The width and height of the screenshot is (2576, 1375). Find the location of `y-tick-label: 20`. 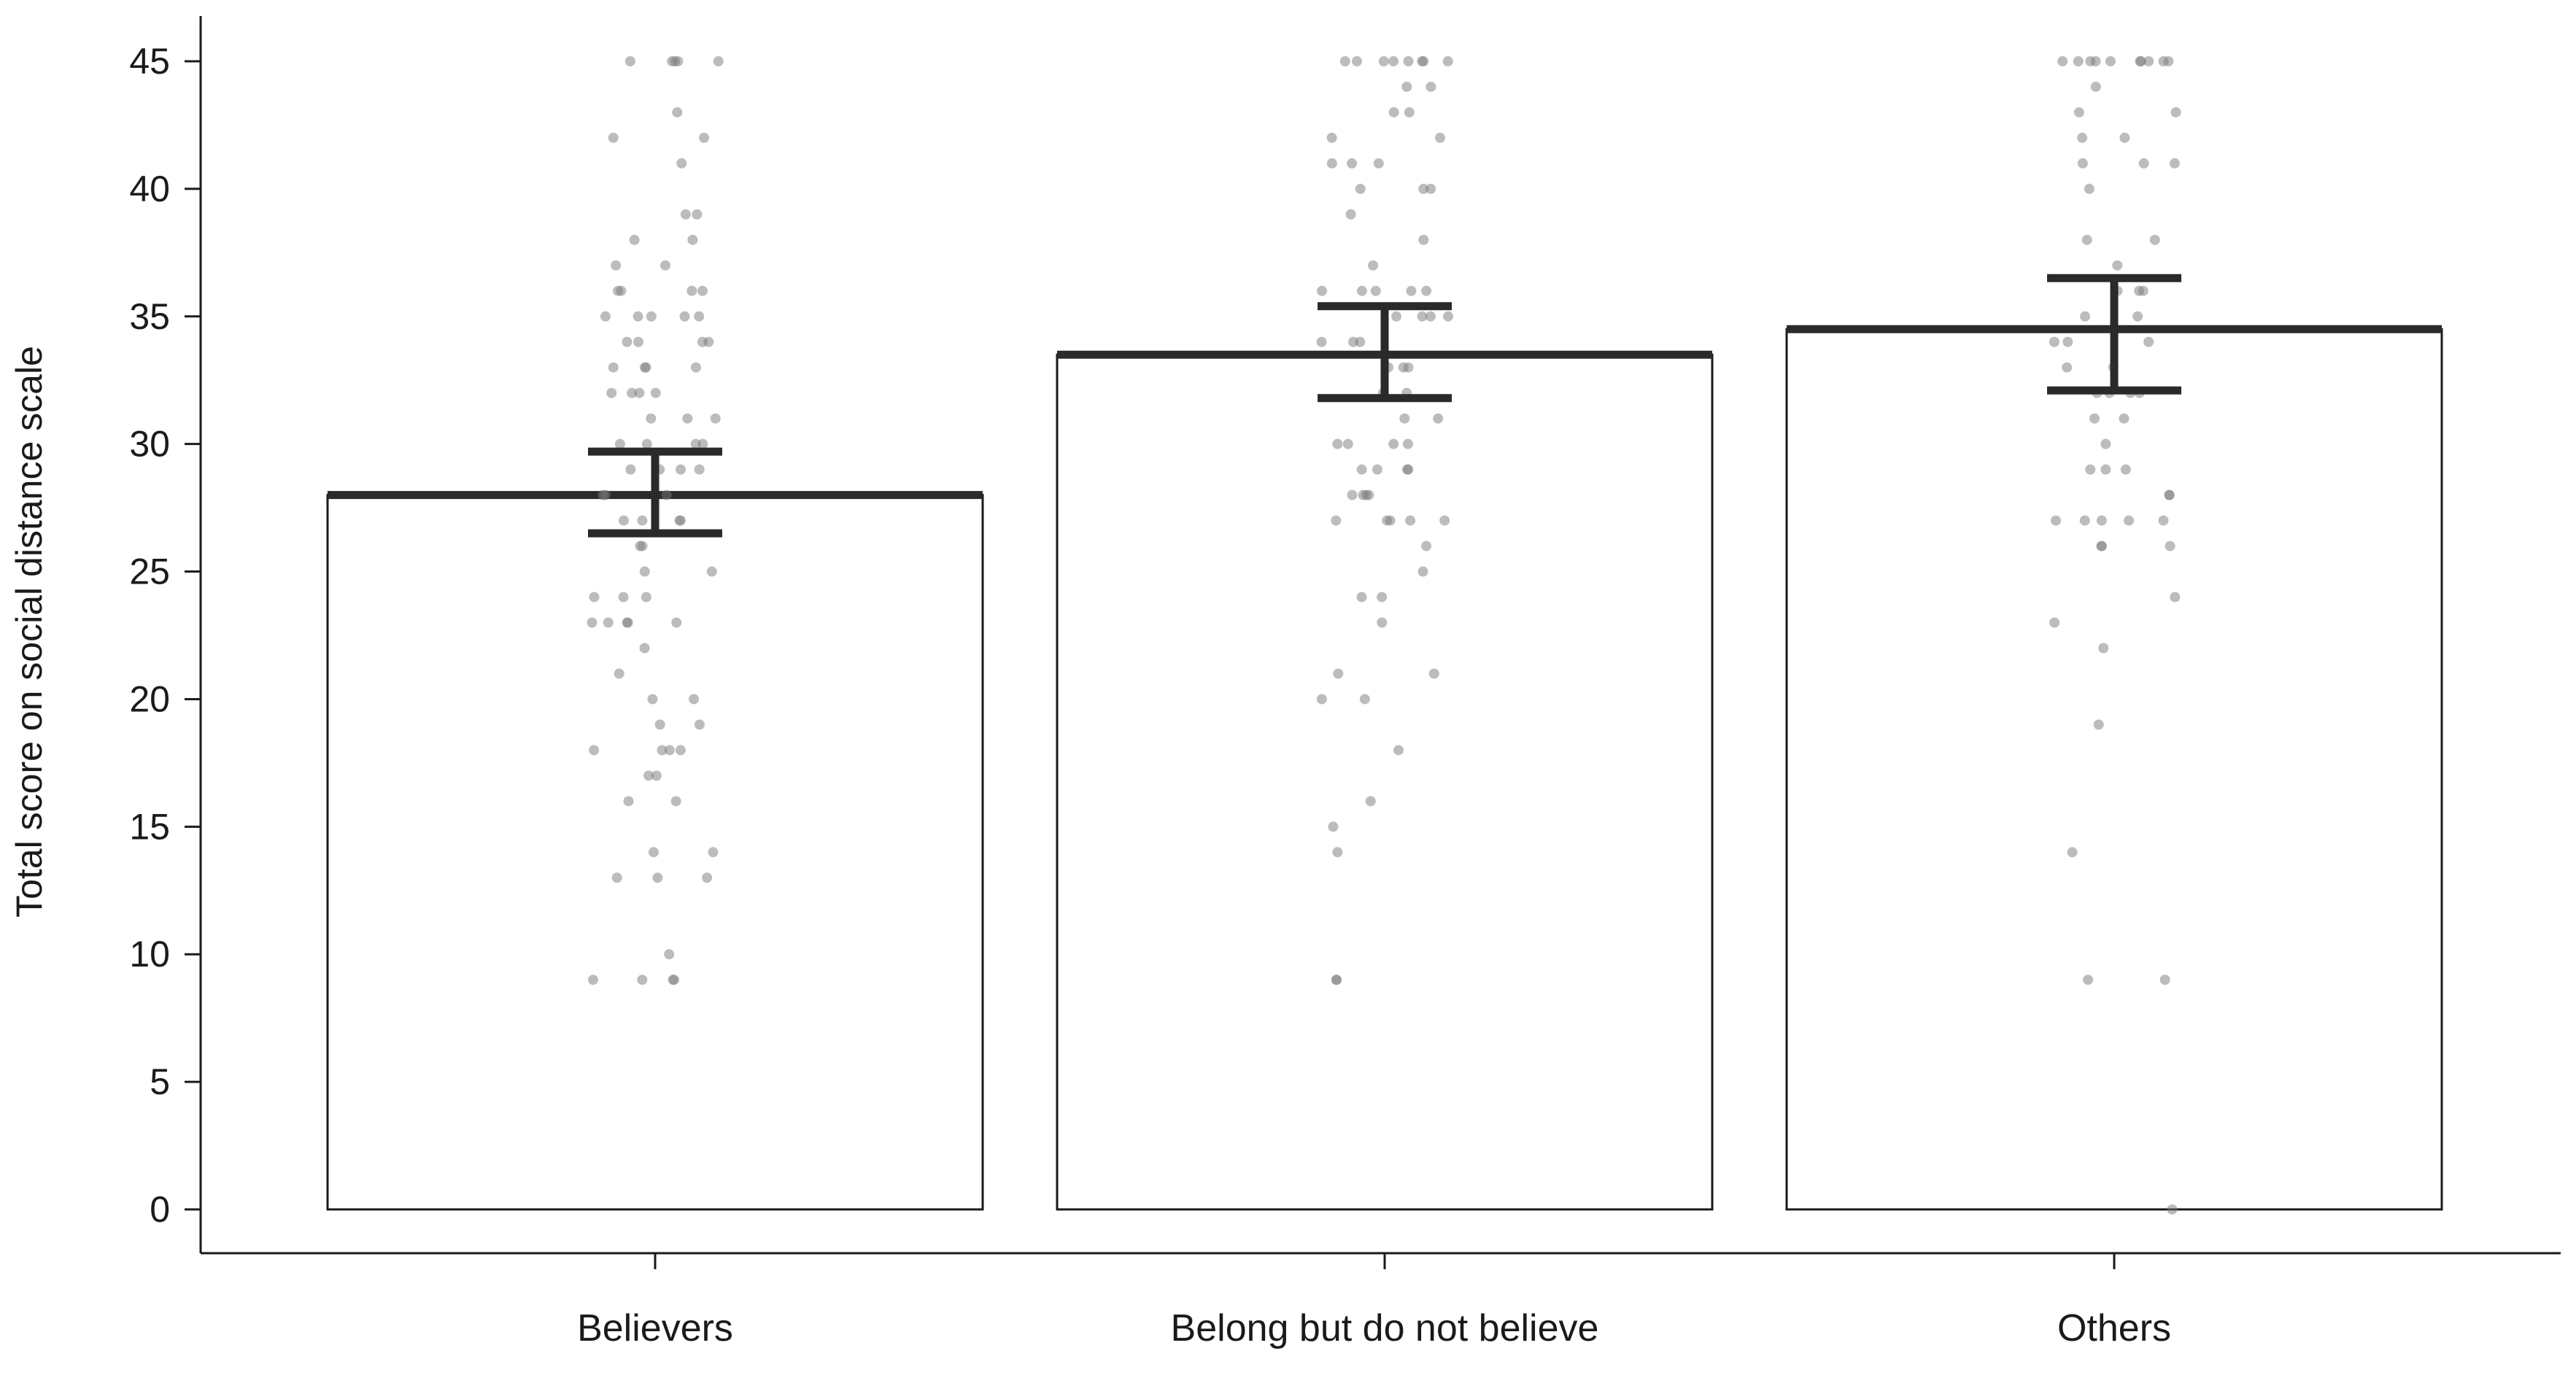

y-tick-label: 20 is located at coordinates (149, 698).